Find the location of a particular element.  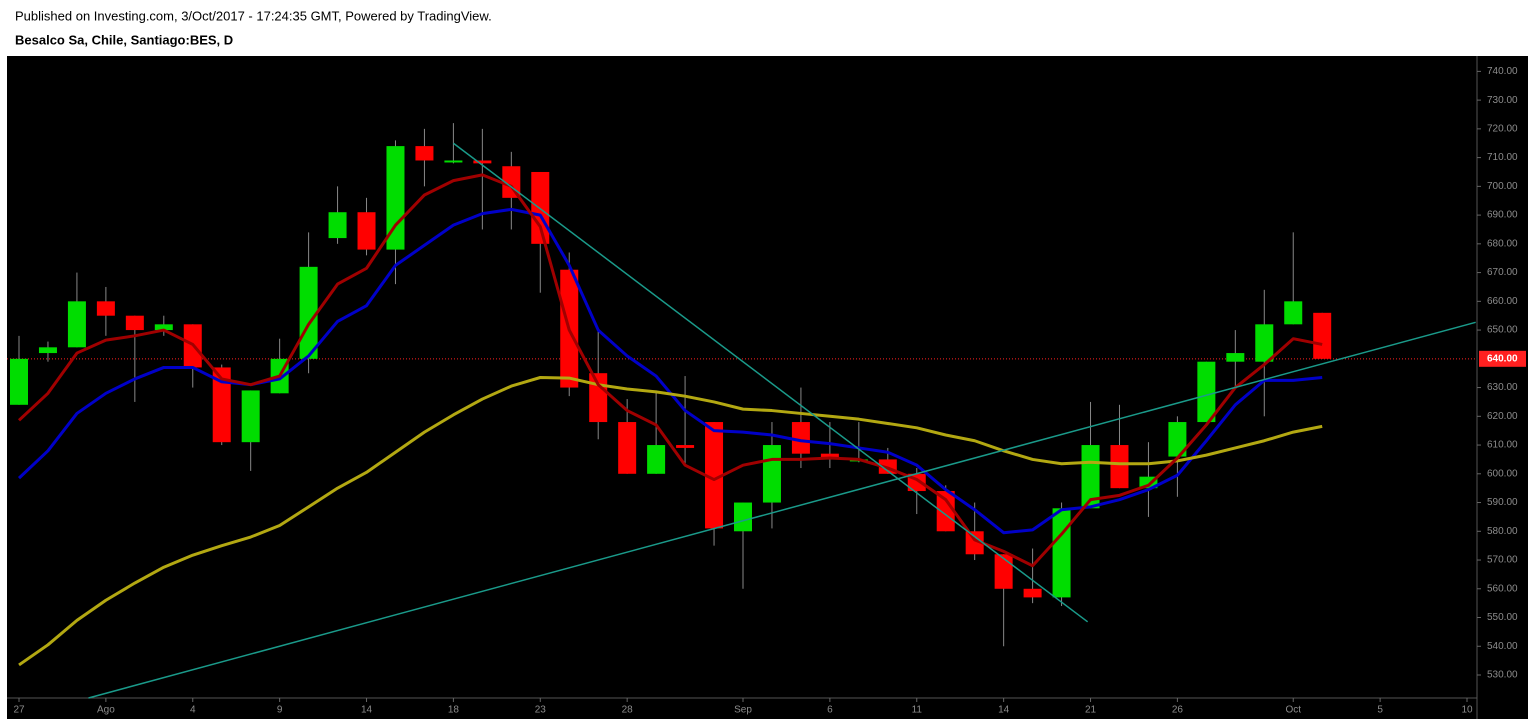

x-tick-label: 18 is located at coordinates (454, 710).